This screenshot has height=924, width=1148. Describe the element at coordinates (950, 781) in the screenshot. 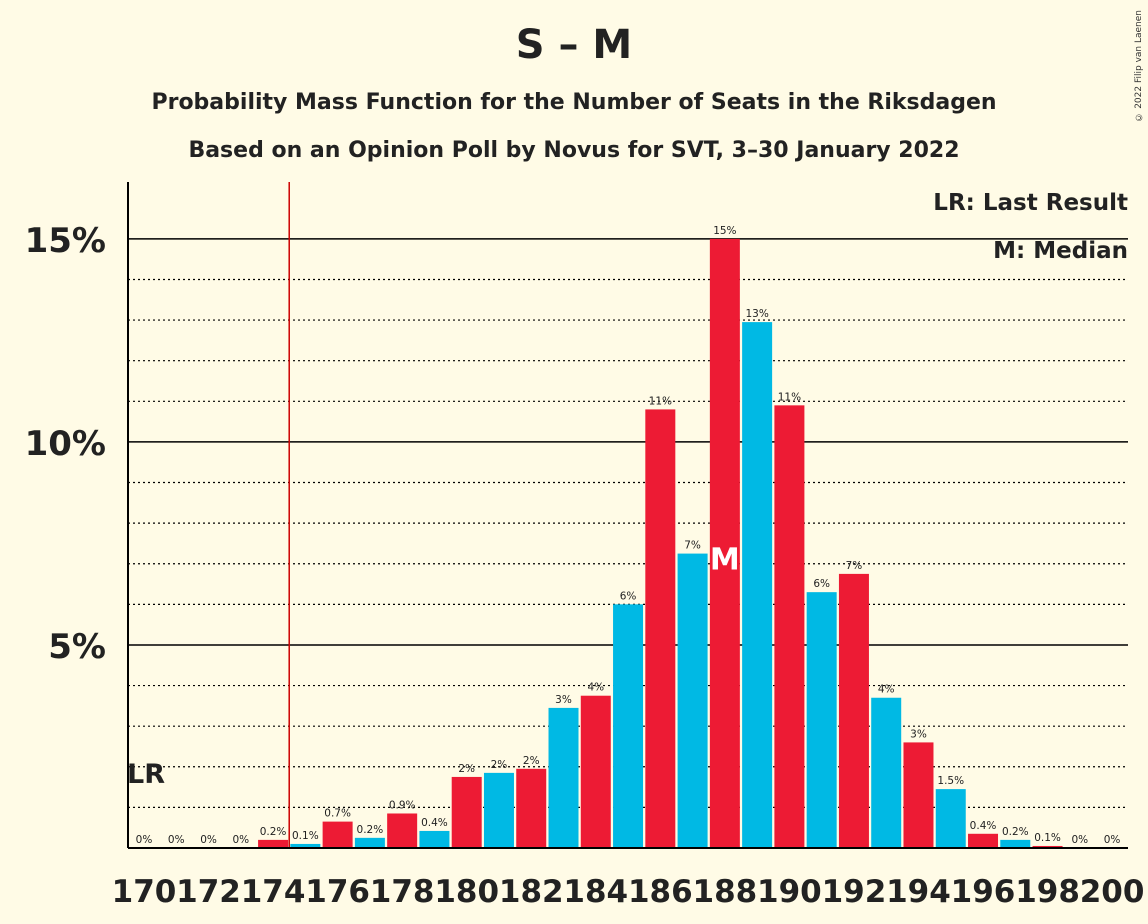

I see `bar-label-195: 1.5%` at that location.